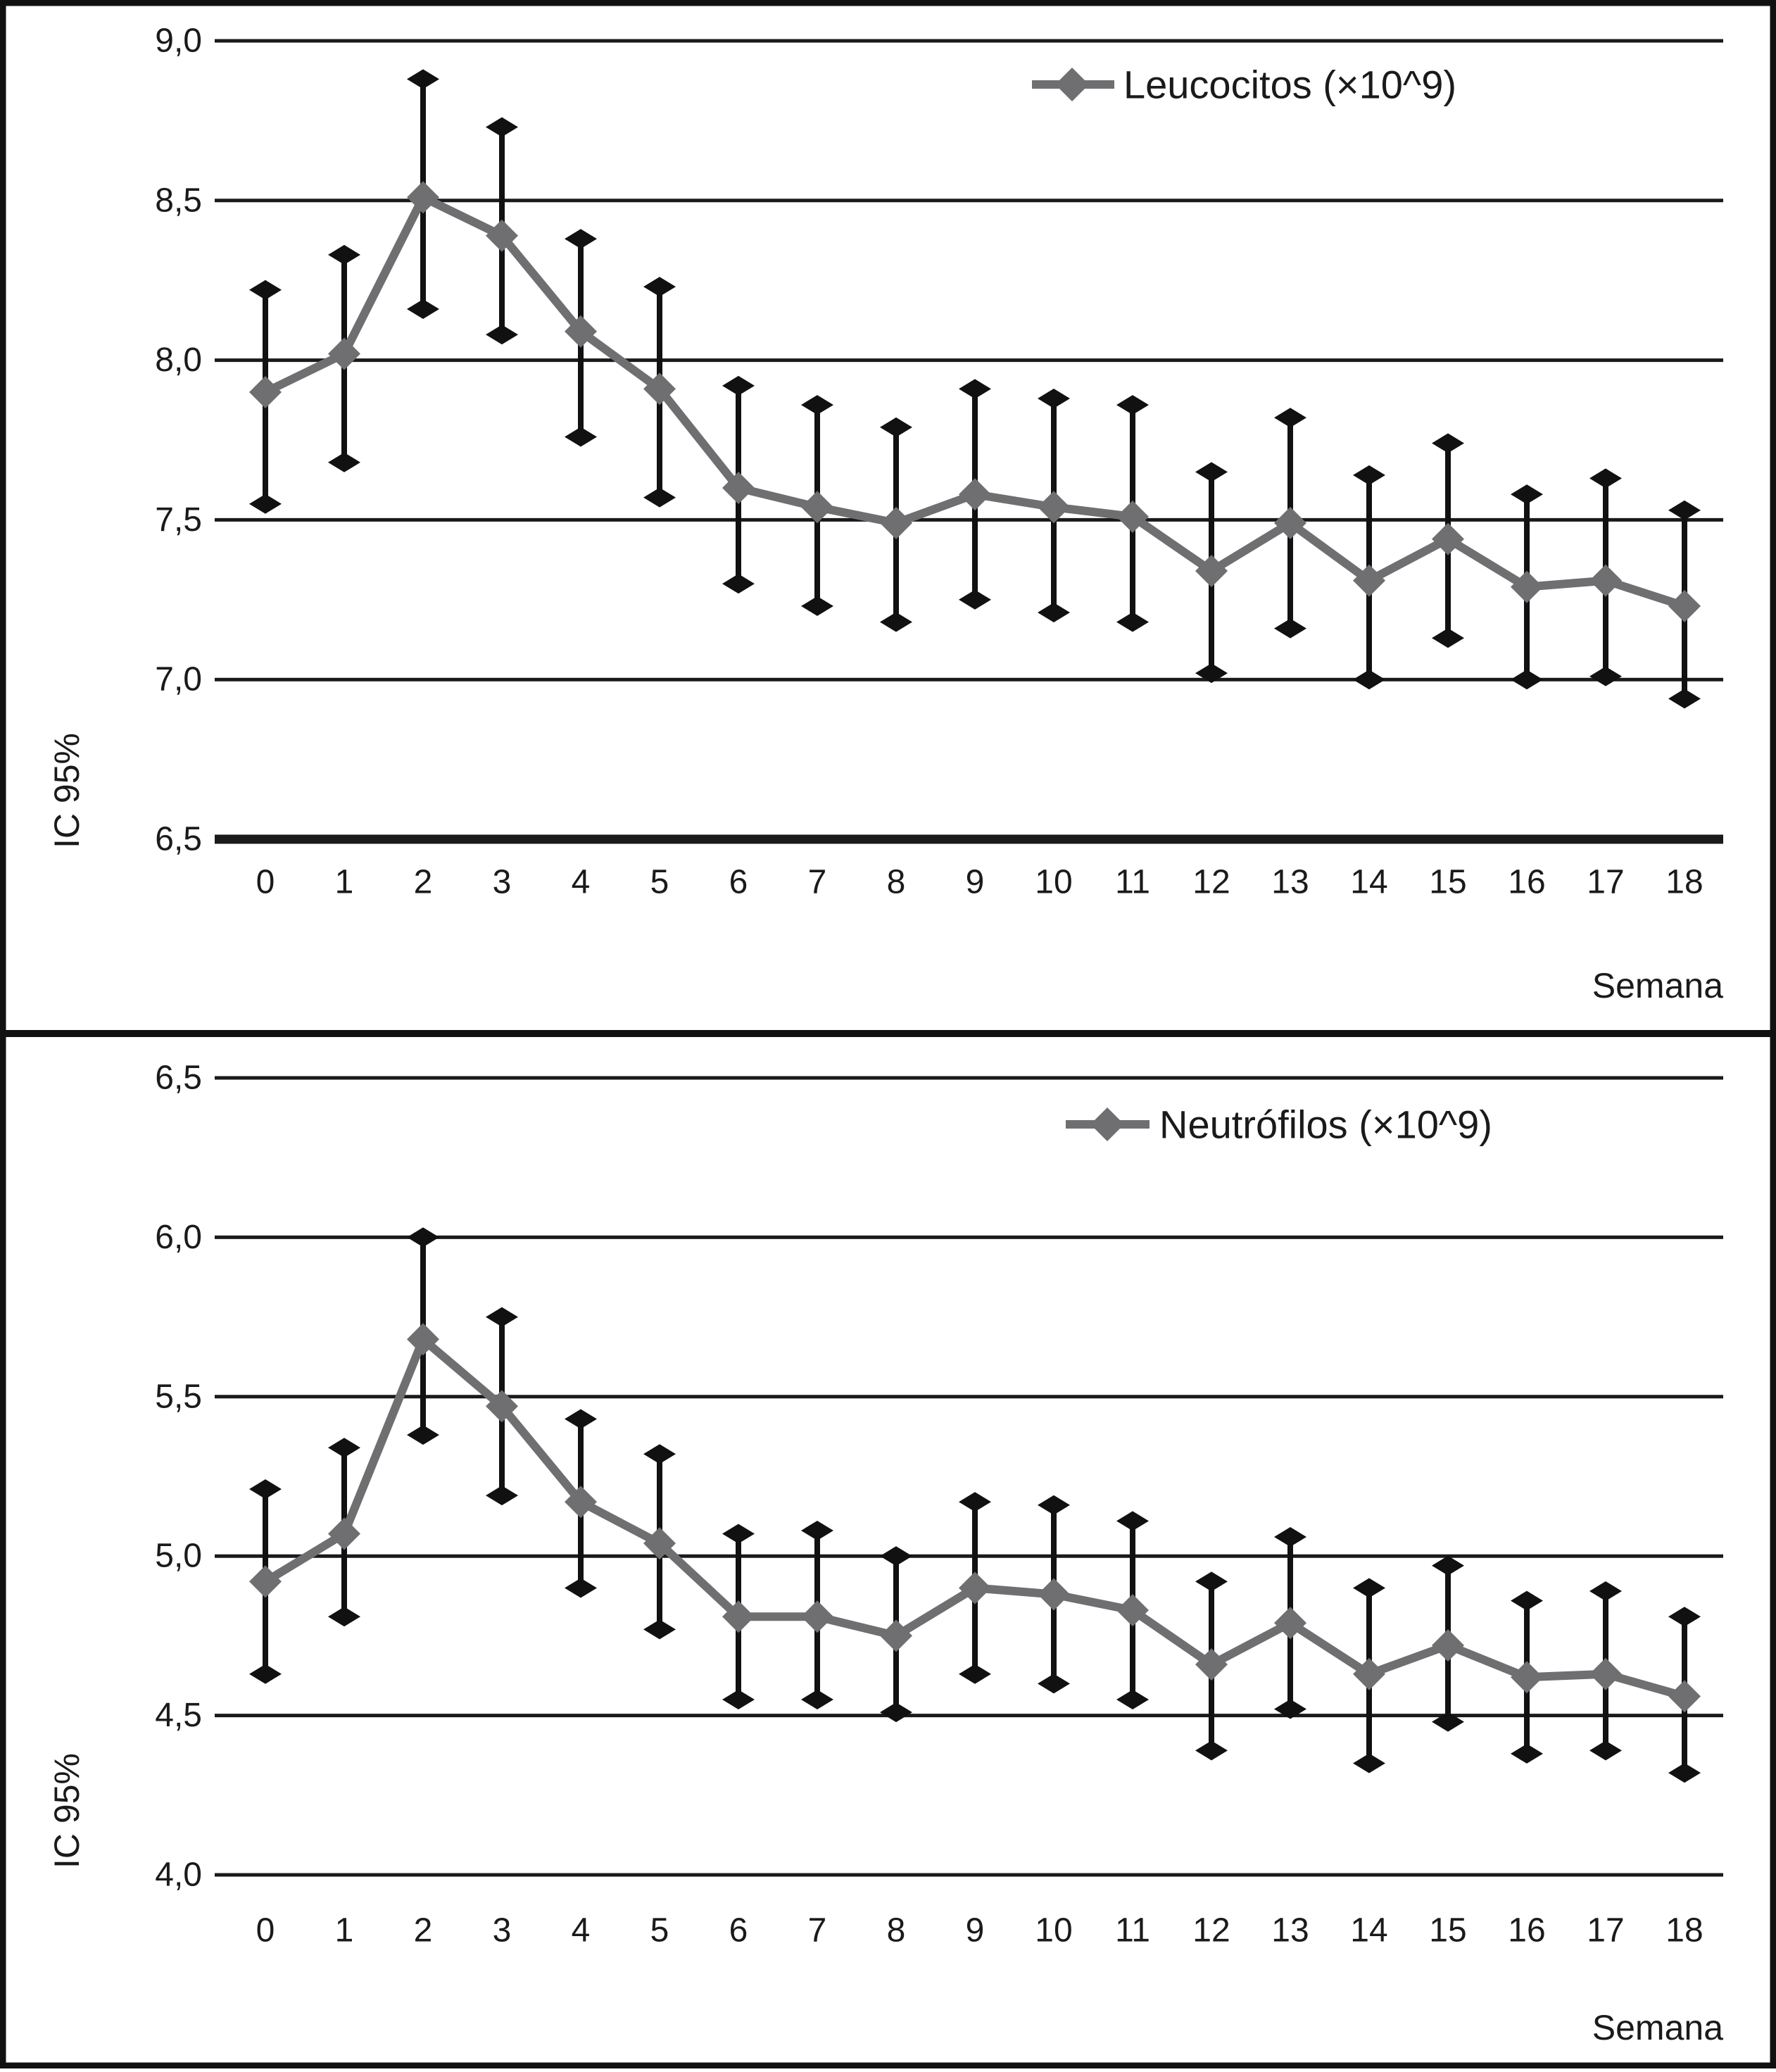  Describe the element at coordinates (178, 1396) in the screenshot. I see `y-tick-label: 5,5` at that location.